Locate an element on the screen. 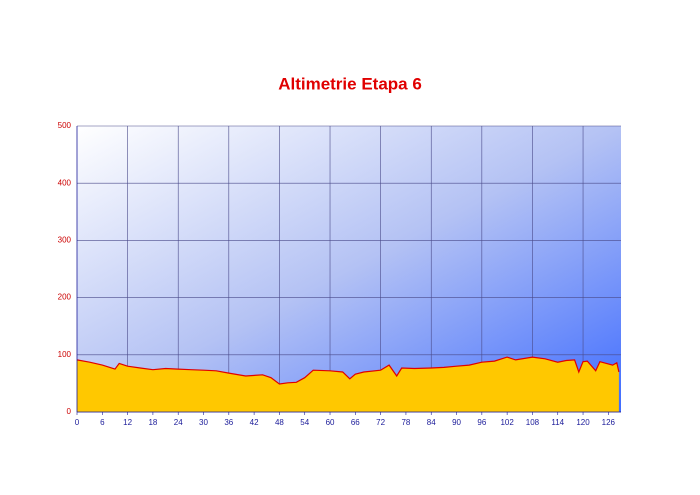 The image size is (700, 495). x-tick-label: 108 is located at coordinates (533, 422).